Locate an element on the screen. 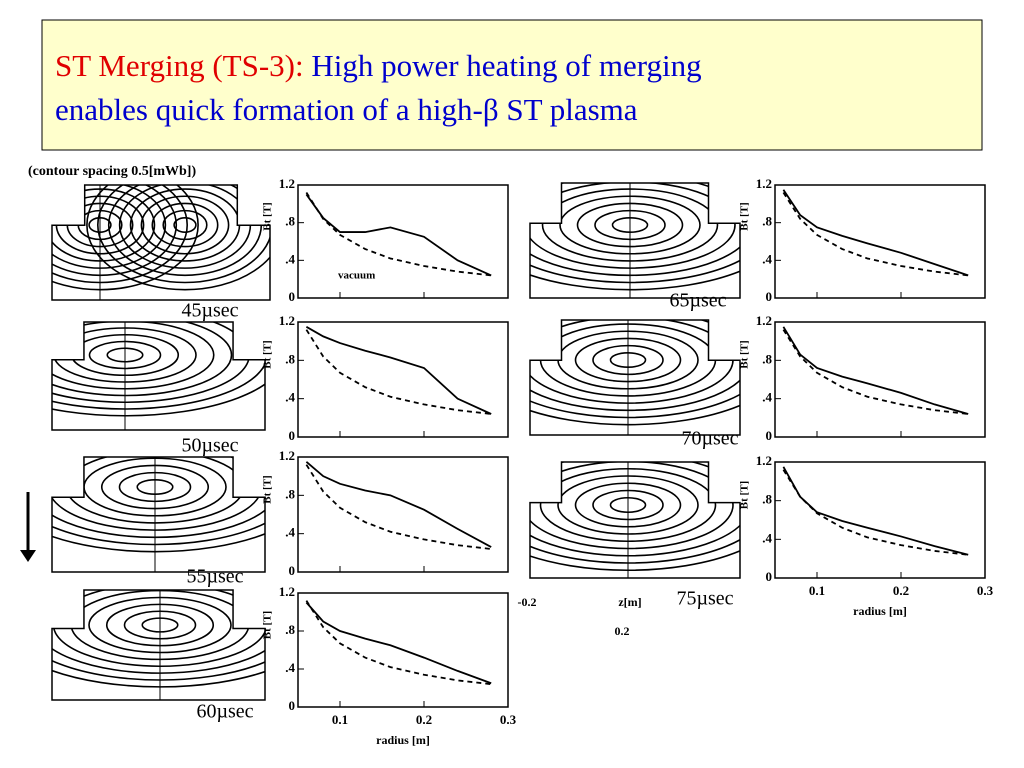 The height and width of the screenshot is (768, 1024). contour-axis-mid: z[m] is located at coordinates (629, 602).